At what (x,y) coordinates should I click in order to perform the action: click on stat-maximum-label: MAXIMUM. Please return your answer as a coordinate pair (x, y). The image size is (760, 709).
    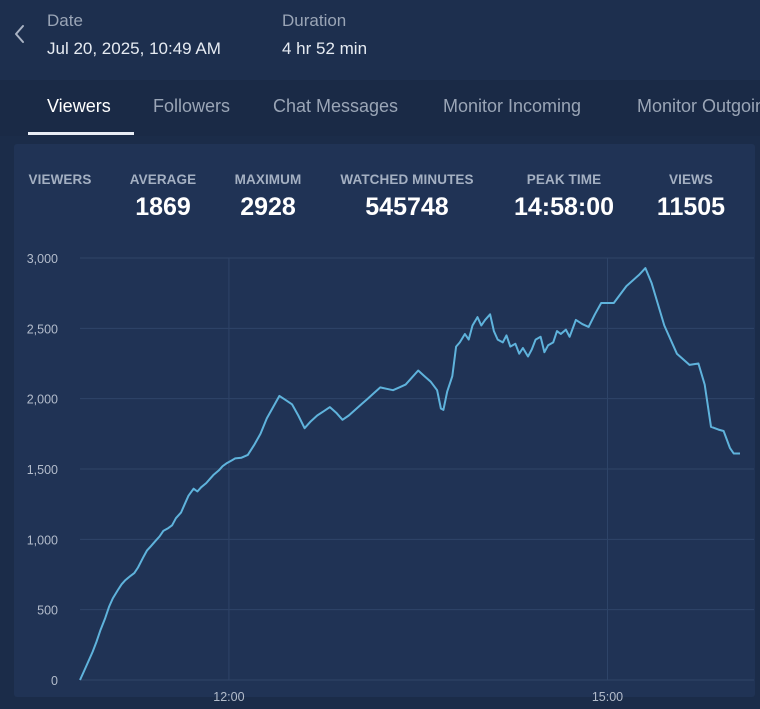
    Looking at the image, I should click on (268, 179).